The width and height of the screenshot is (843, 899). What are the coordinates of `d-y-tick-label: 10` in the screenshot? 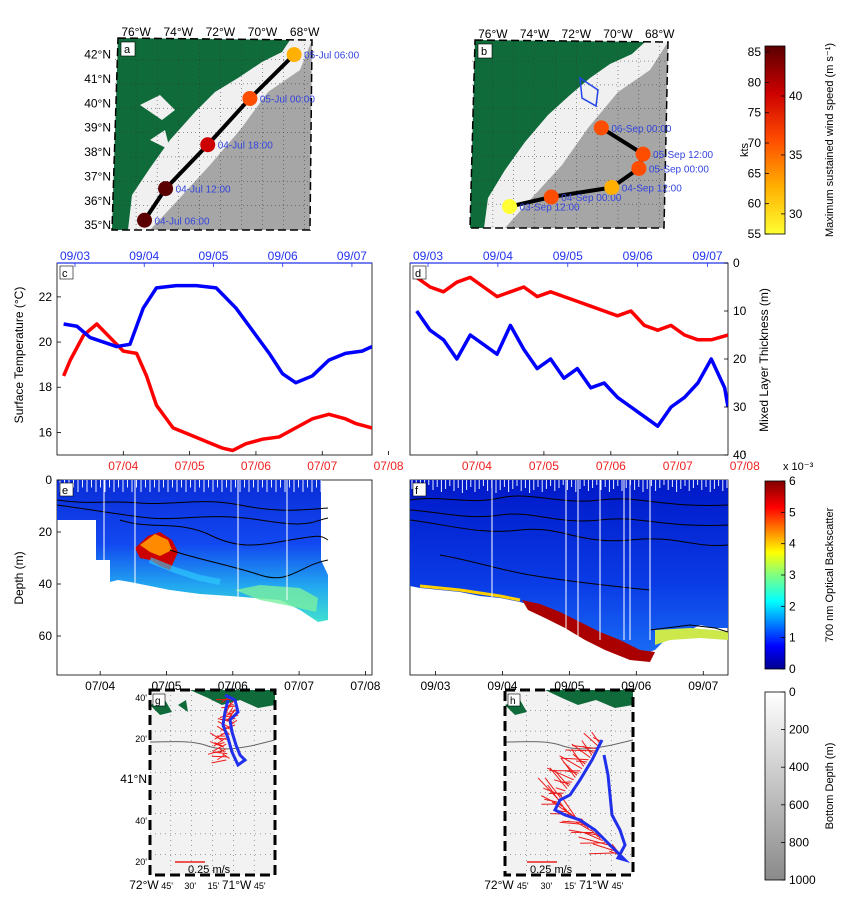 It's located at (740, 311).